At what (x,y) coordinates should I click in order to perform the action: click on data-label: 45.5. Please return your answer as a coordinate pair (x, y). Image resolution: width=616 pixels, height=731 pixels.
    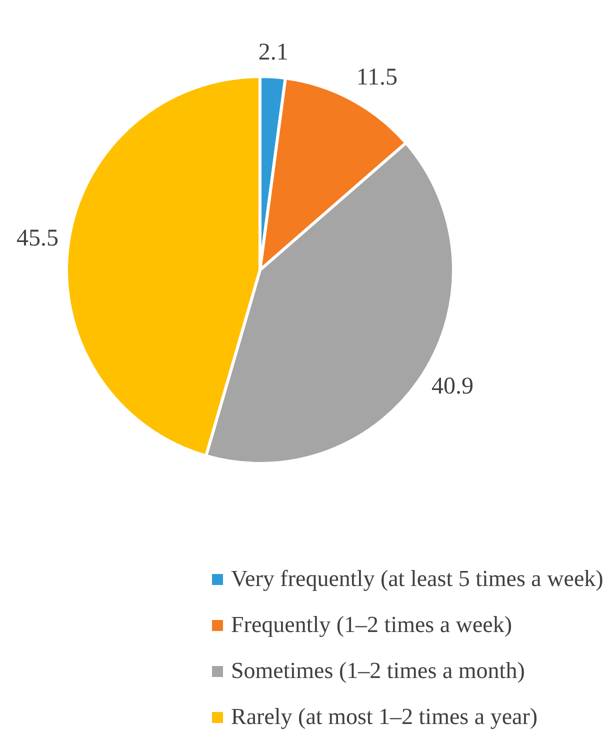
    Looking at the image, I should click on (37, 239).